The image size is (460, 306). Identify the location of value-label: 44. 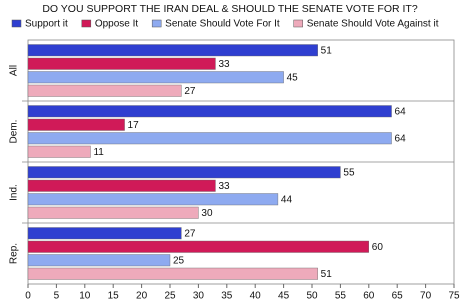
(287, 199).